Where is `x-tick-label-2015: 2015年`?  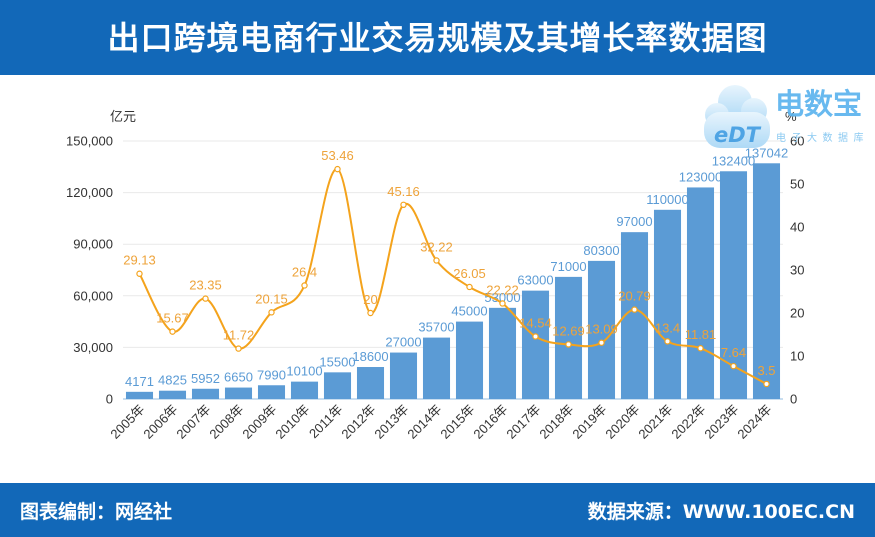
x-tick-label-2015: 2015年 is located at coordinates (457, 422).